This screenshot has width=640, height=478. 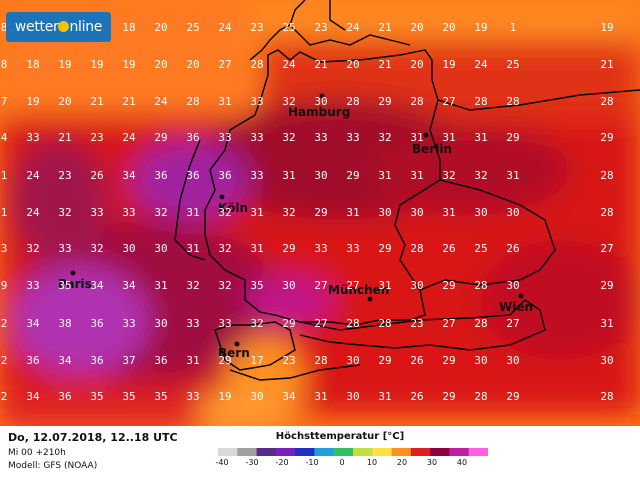 I want to click on city-label-muenchen: München, so click(x=358, y=290).